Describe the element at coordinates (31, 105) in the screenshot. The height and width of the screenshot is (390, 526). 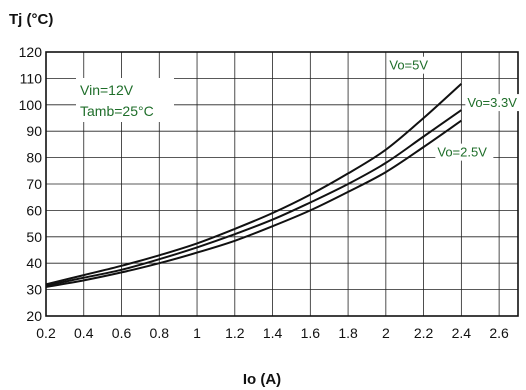
I see `y-tick-label: 100` at that location.